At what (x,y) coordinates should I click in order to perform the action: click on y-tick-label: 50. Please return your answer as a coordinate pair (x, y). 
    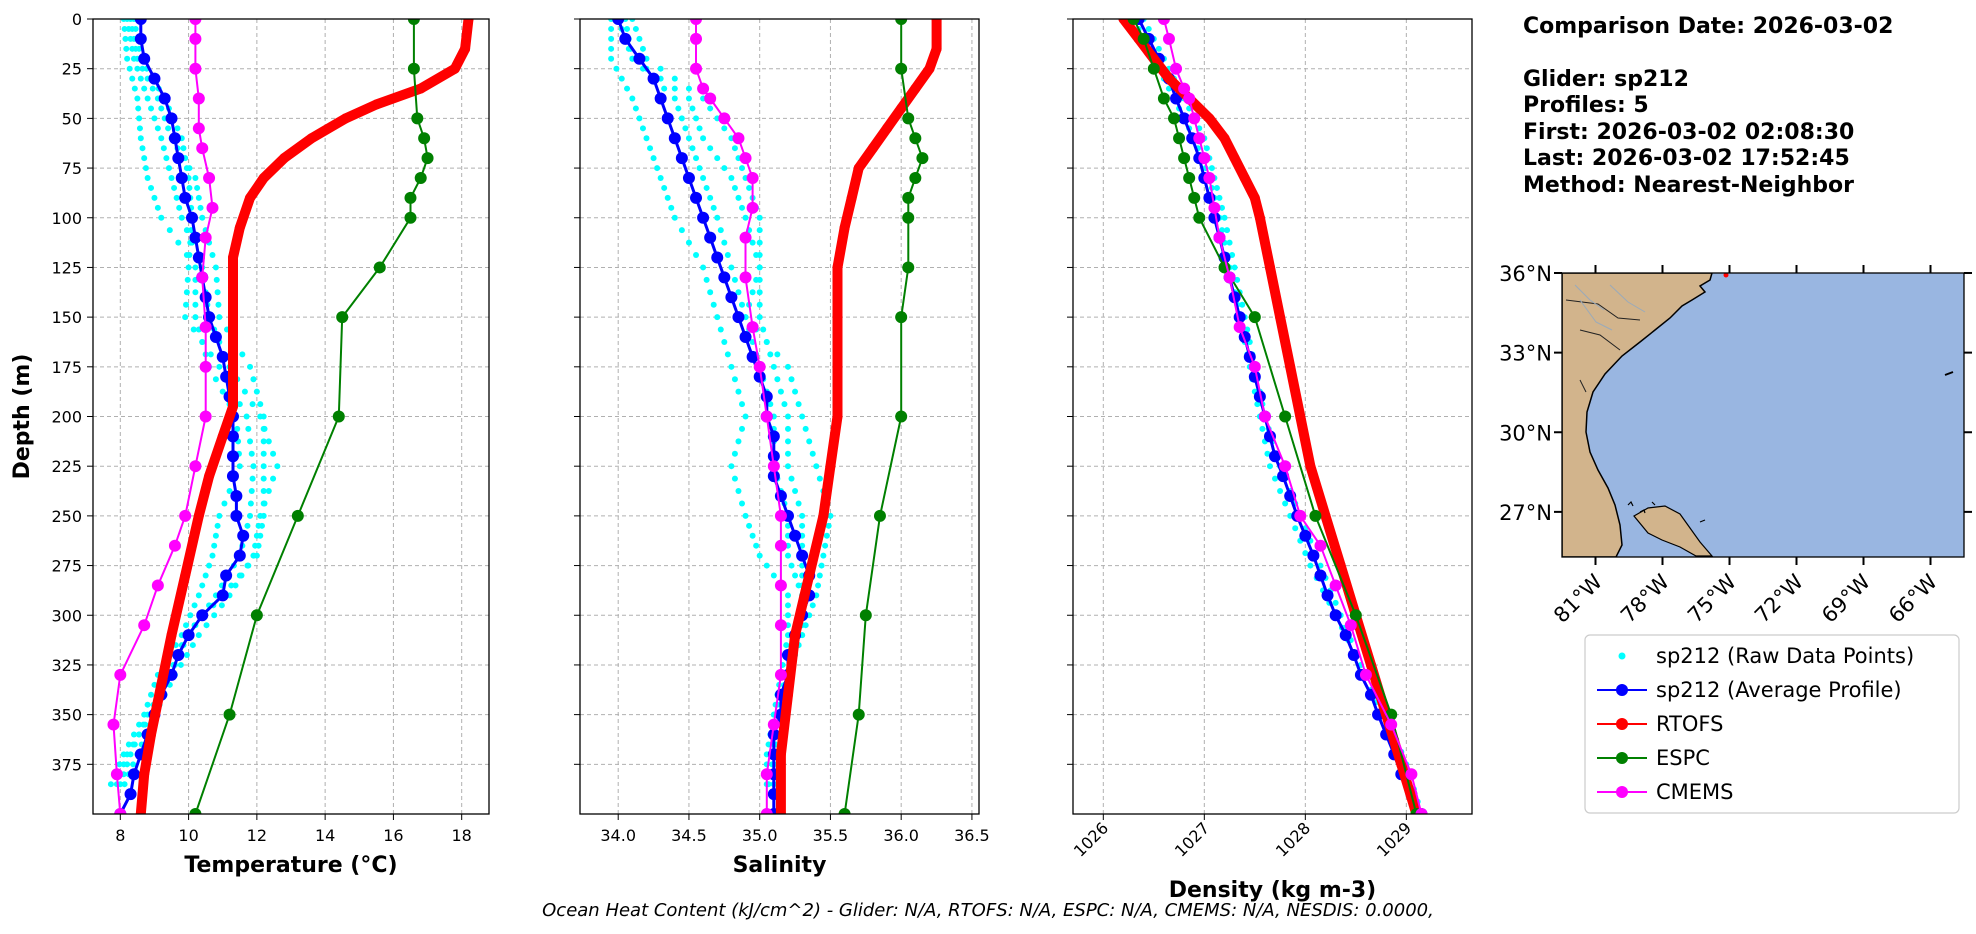
    Looking at the image, I should click on (72, 118).